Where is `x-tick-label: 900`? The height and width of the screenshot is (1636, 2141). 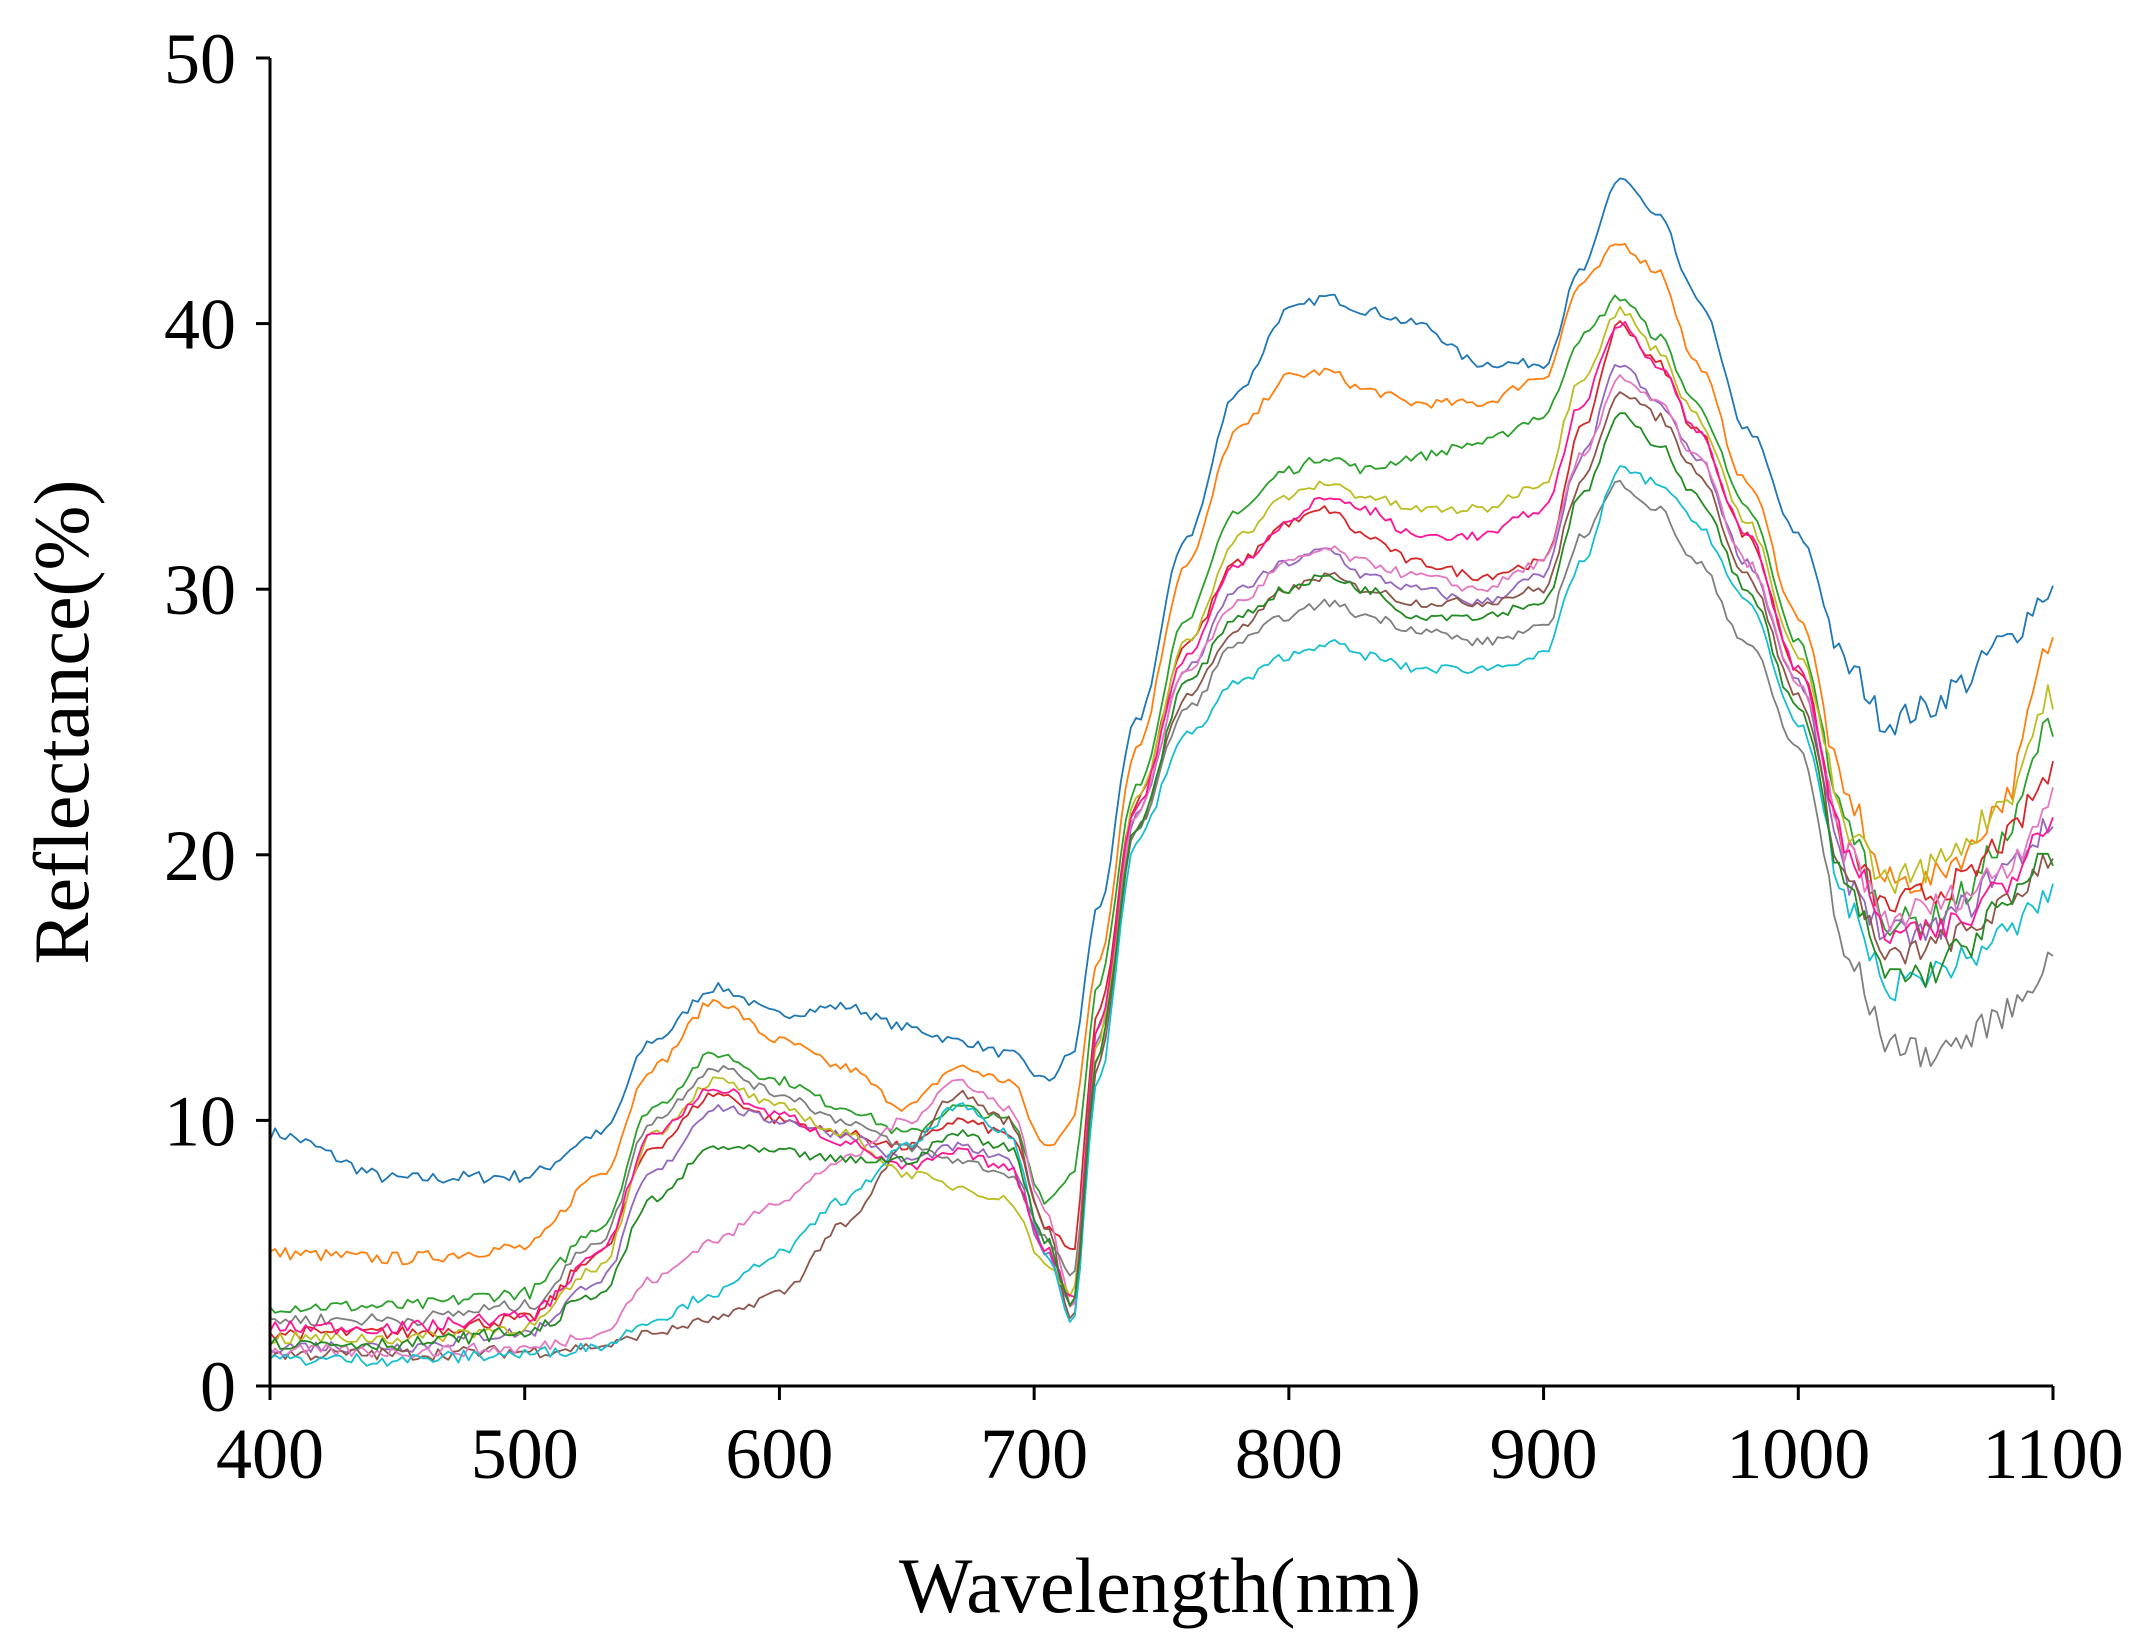
x-tick-label: 900 is located at coordinates (1544, 1454).